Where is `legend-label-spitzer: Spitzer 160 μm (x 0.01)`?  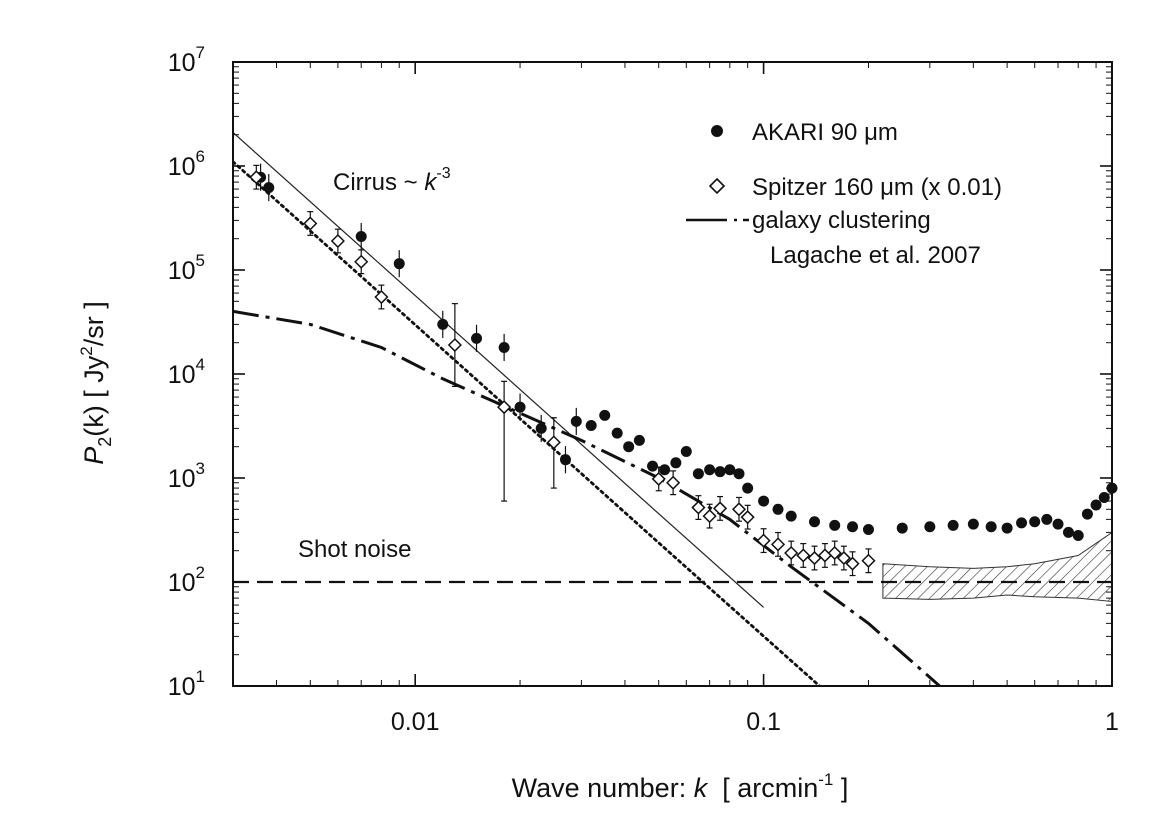 legend-label-spitzer: Spitzer 160 μm (x 0.01) is located at coordinates (877, 187).